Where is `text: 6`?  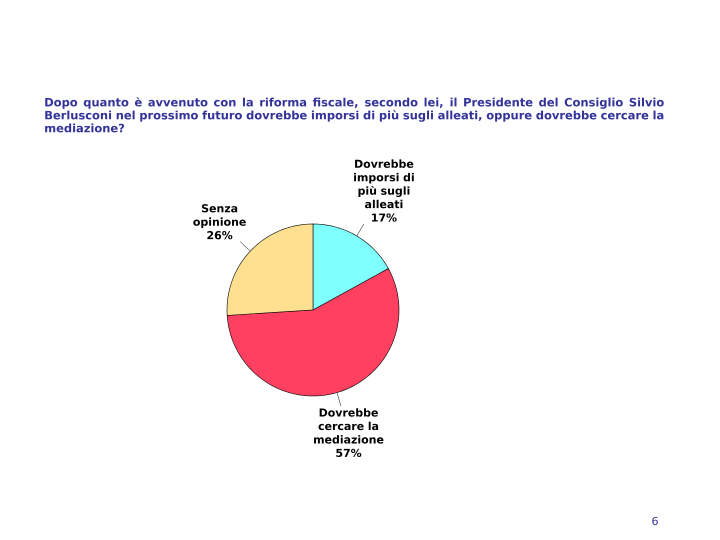 text: 6 is located at coordinates (655, 521).